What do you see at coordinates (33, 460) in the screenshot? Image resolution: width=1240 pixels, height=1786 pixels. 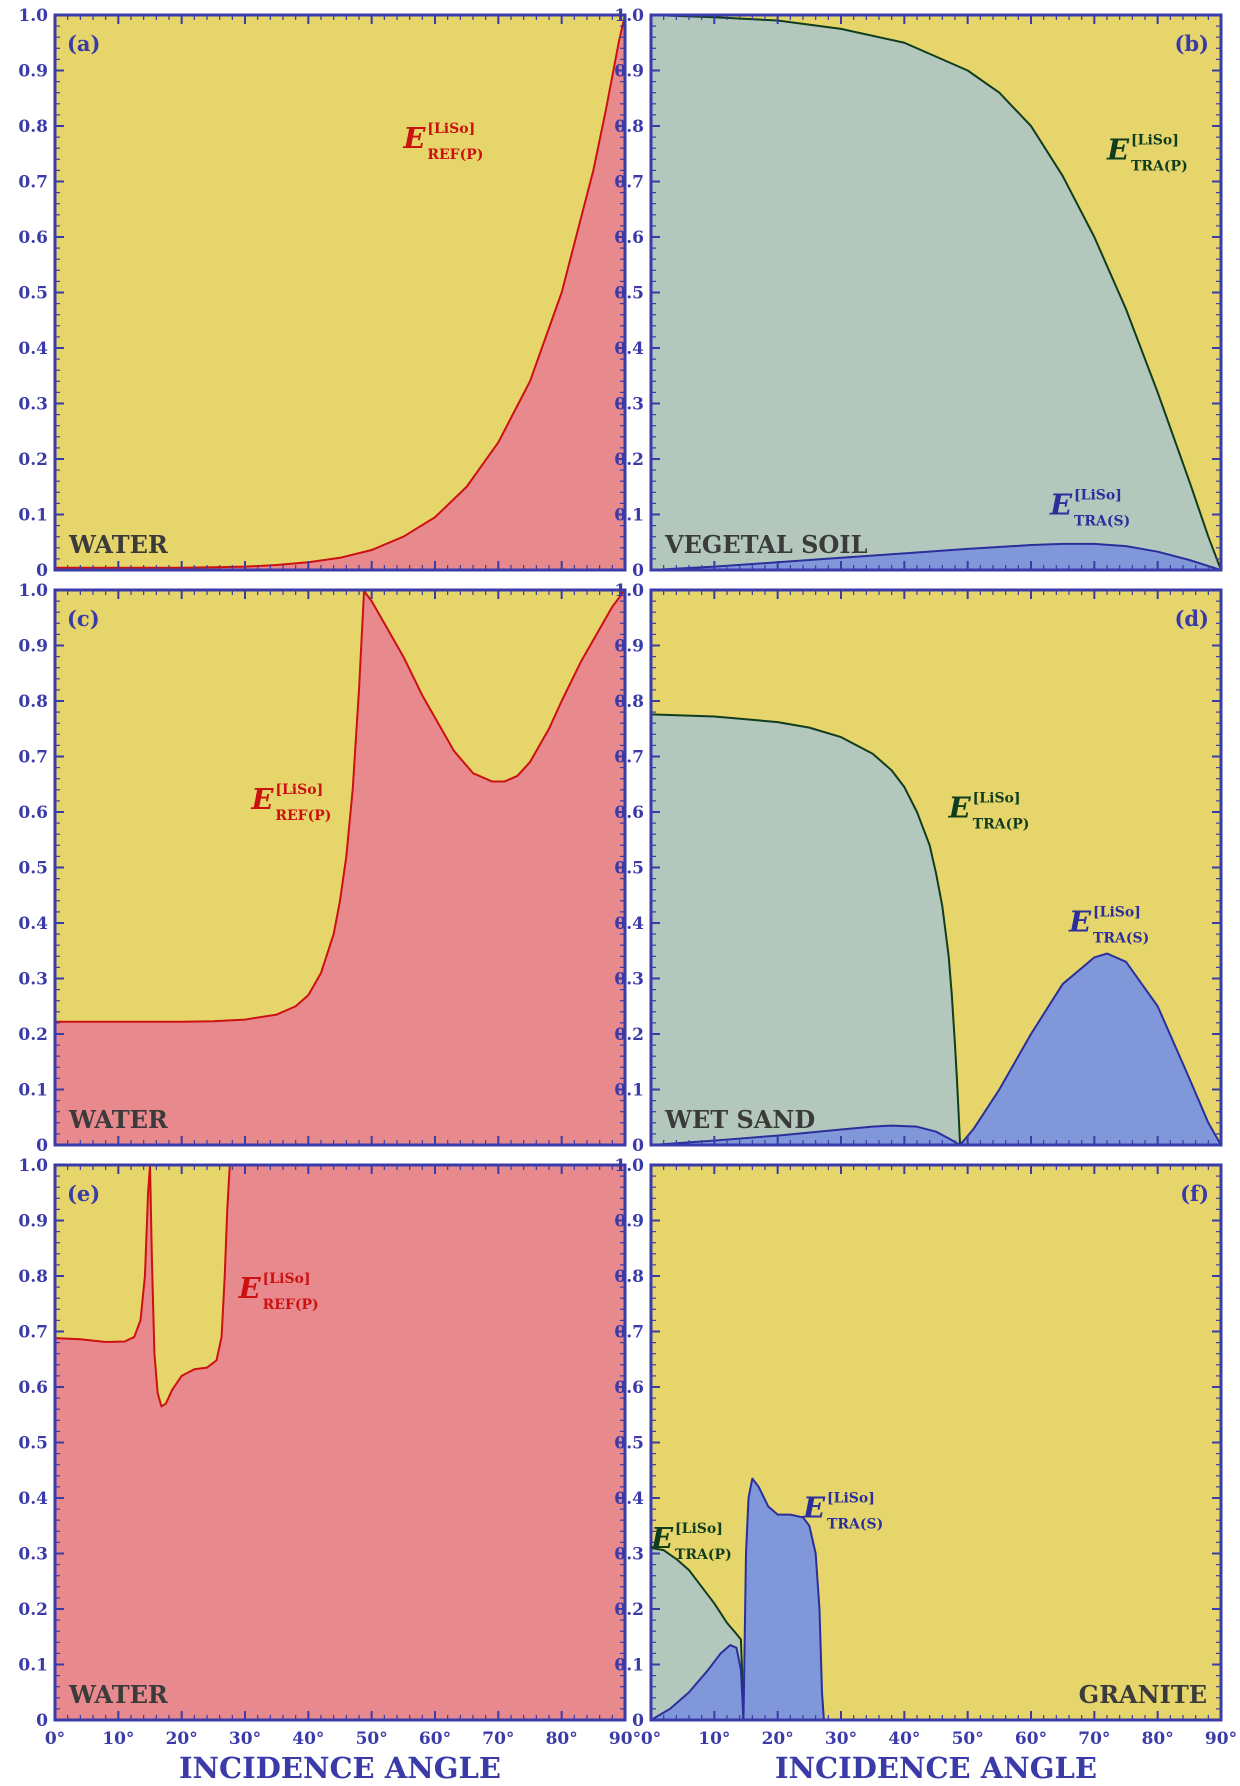 I see `y-tick-label: 0.2` at bounding box center [33, 460].